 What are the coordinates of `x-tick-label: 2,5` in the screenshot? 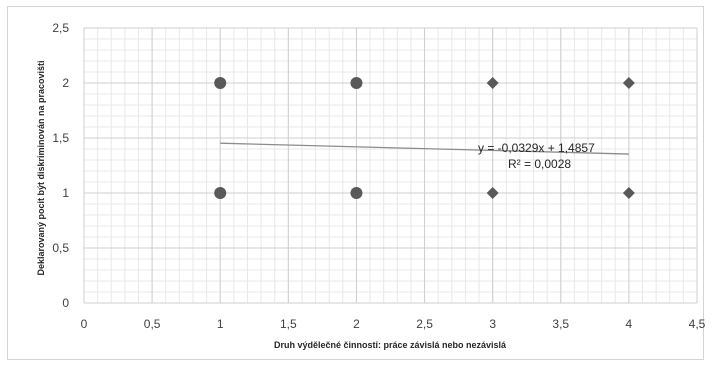 It's located at (424, 324).